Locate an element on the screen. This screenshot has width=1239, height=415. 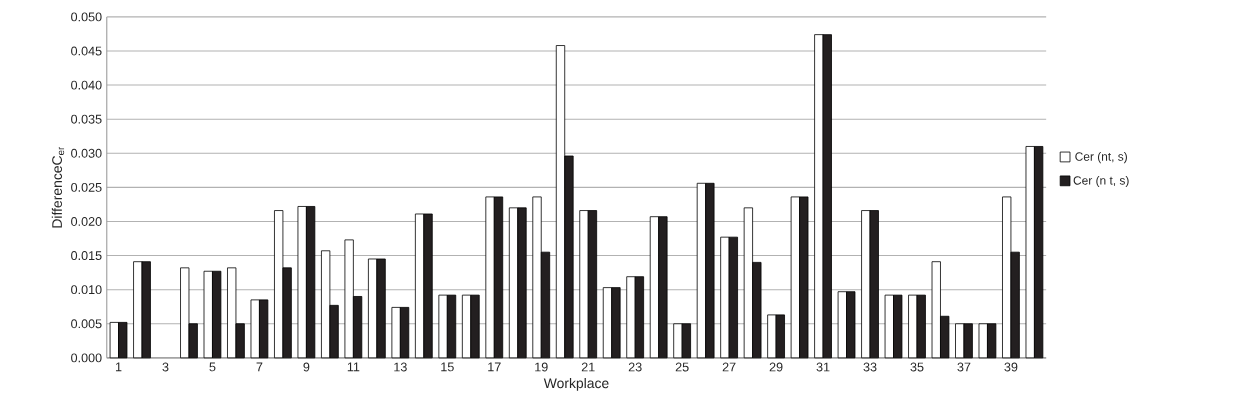
x-tick-label: 19 is located at coordinates (541, 367).